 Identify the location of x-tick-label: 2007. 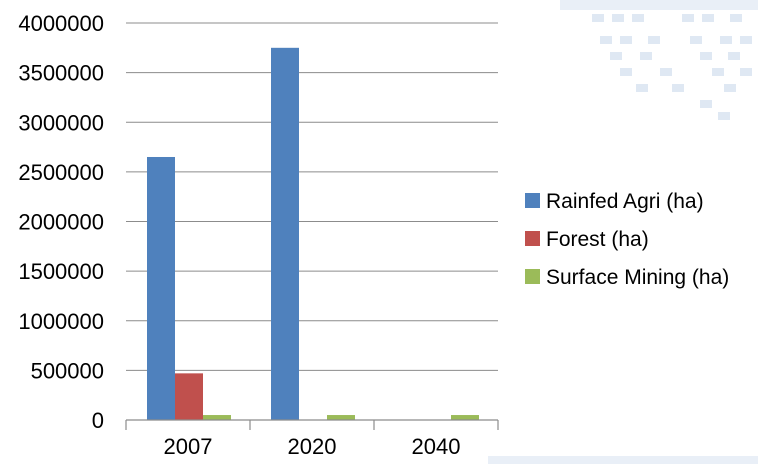
(188, 446).